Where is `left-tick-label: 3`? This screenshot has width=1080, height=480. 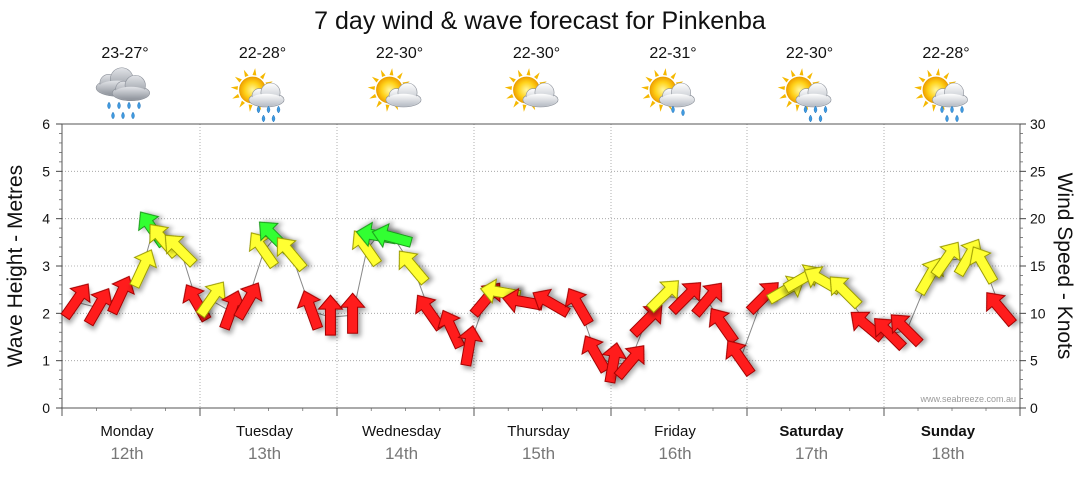 left-tick-label: 3 is located at coordinates (46, 266).